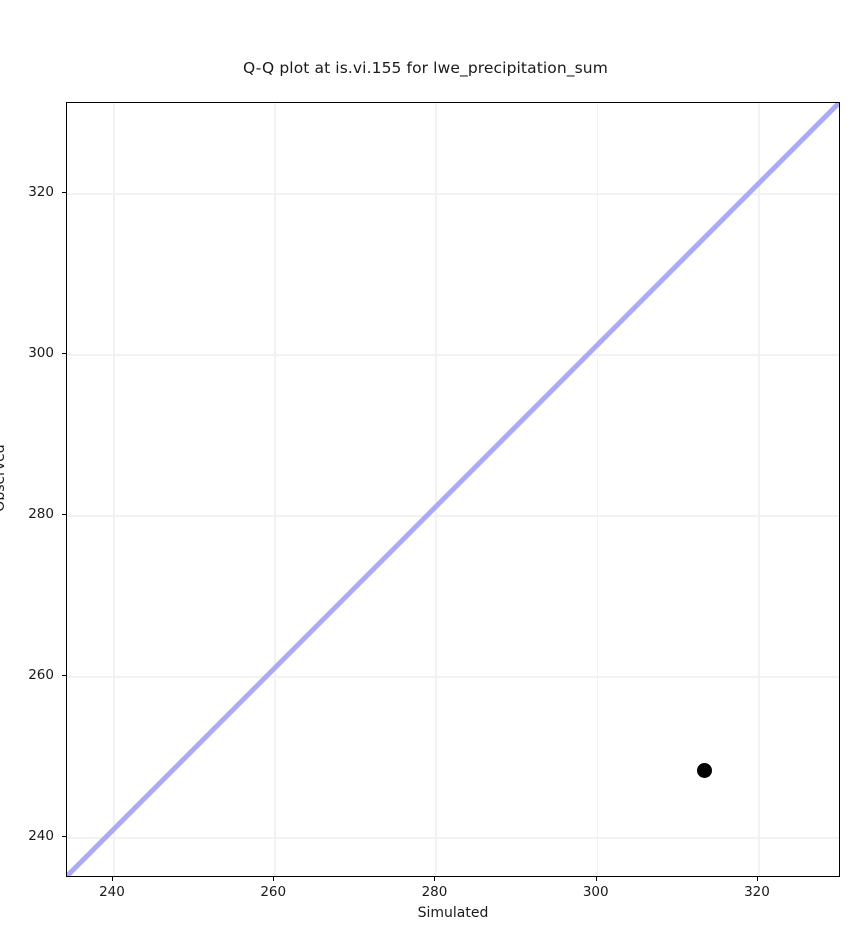 Image resolution: width=851 pixels, height=934 pixels. What do you see at coordinates (41, 675) in the screenshot?
I see `y-tick-label: 260` at bounding box center [41, 675].